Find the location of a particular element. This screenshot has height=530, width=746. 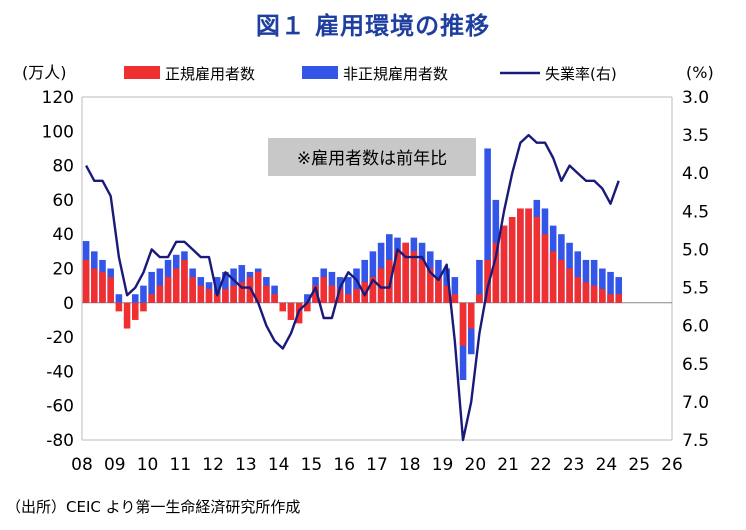

right-unit-label: (%) is located at coordinates (700, 72).